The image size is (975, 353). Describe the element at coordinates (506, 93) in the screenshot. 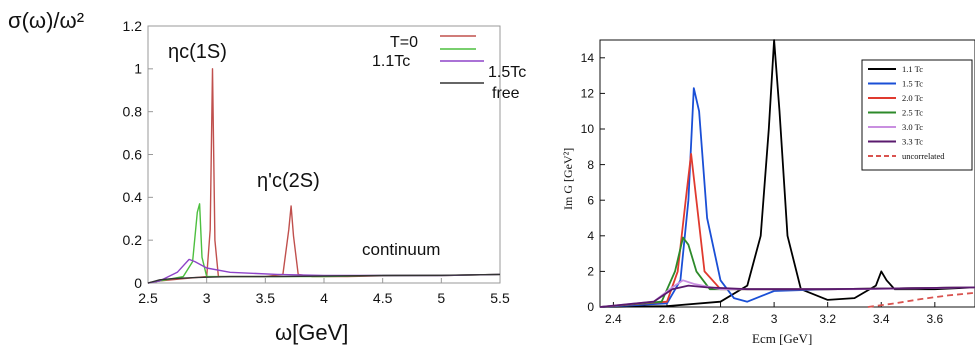

I see `legend-label-free: free` at that location.